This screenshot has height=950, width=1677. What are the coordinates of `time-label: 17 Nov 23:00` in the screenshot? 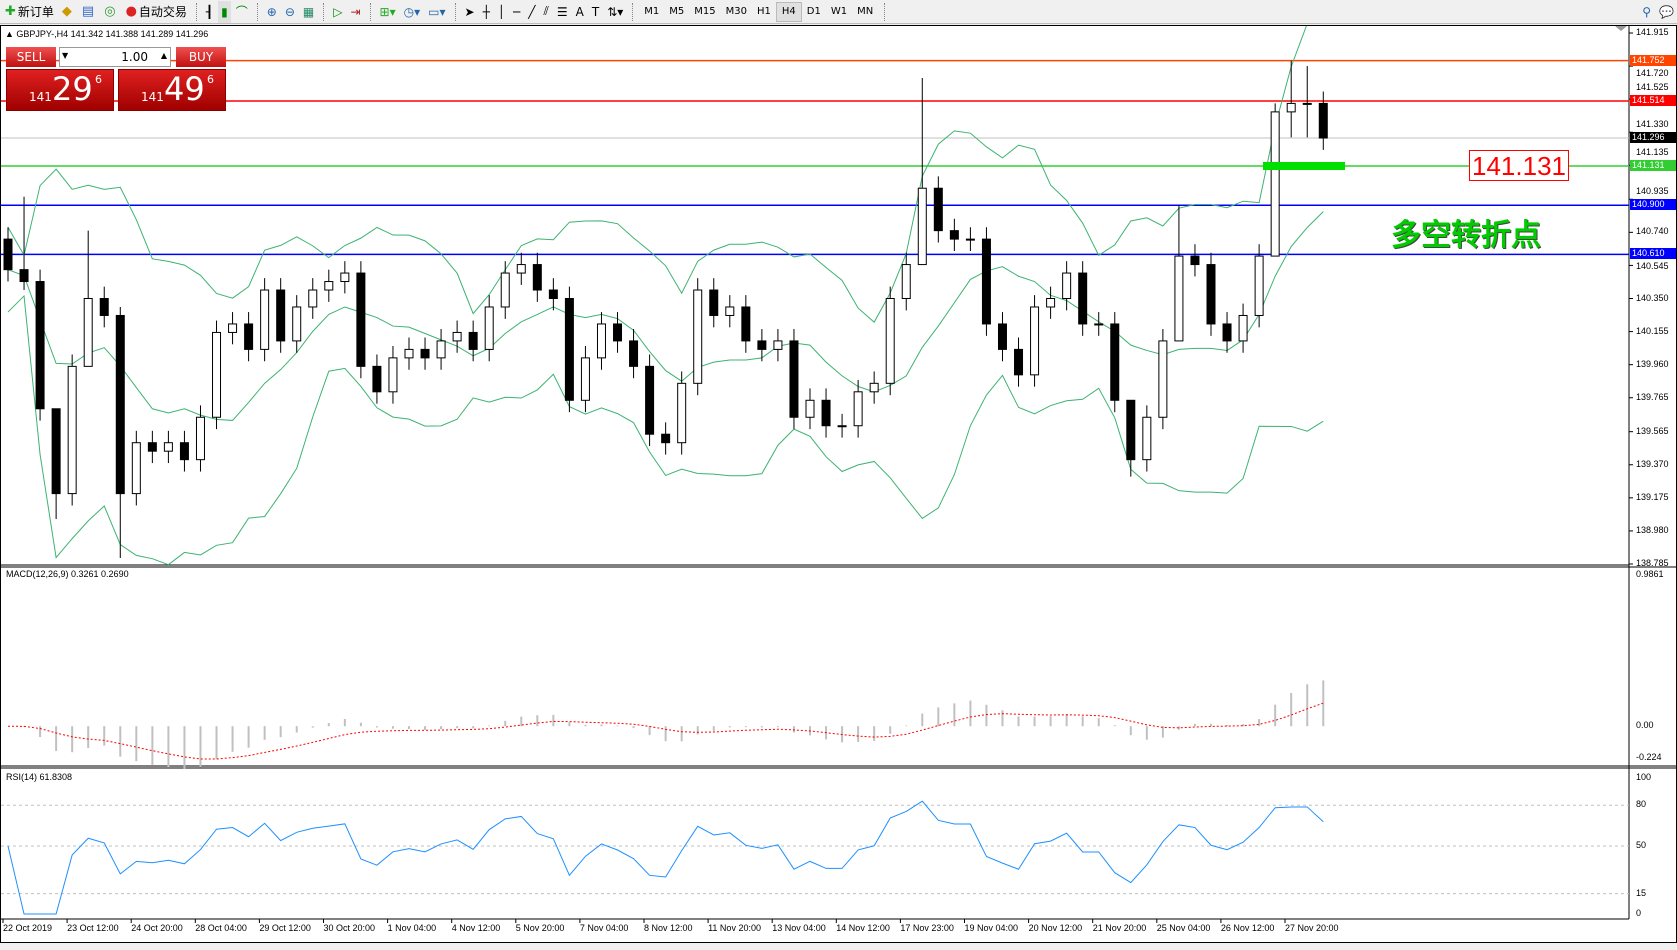 It's located at (927, 928).